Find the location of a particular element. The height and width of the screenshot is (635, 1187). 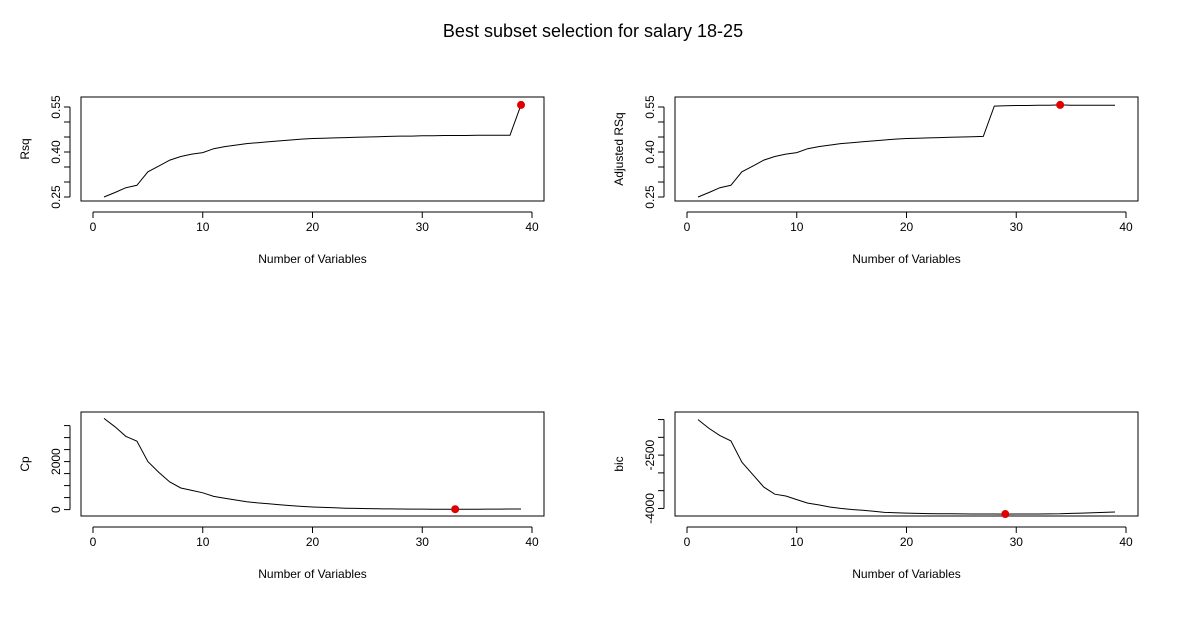

y-tick-label: -2500 is located at coordinates (650, 454).